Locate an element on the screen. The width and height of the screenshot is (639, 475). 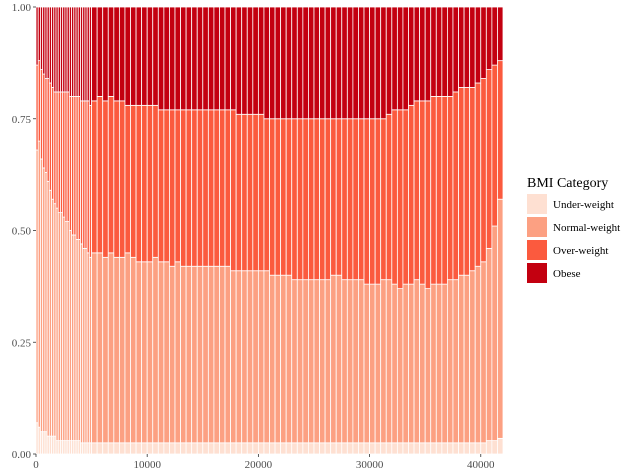
x-tick-label: 30000 is located at coordinates (370, 465).